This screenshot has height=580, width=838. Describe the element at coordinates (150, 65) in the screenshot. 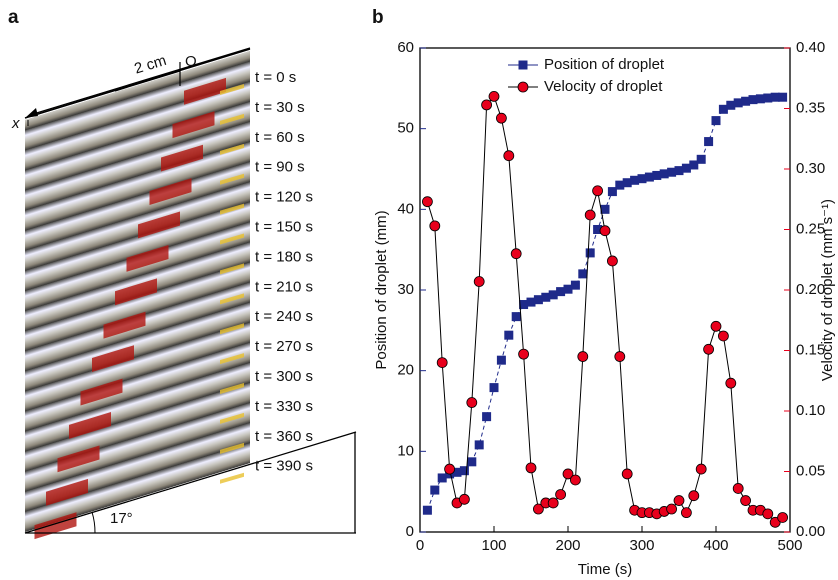

I see `scale-label: 2 cm` at that location.